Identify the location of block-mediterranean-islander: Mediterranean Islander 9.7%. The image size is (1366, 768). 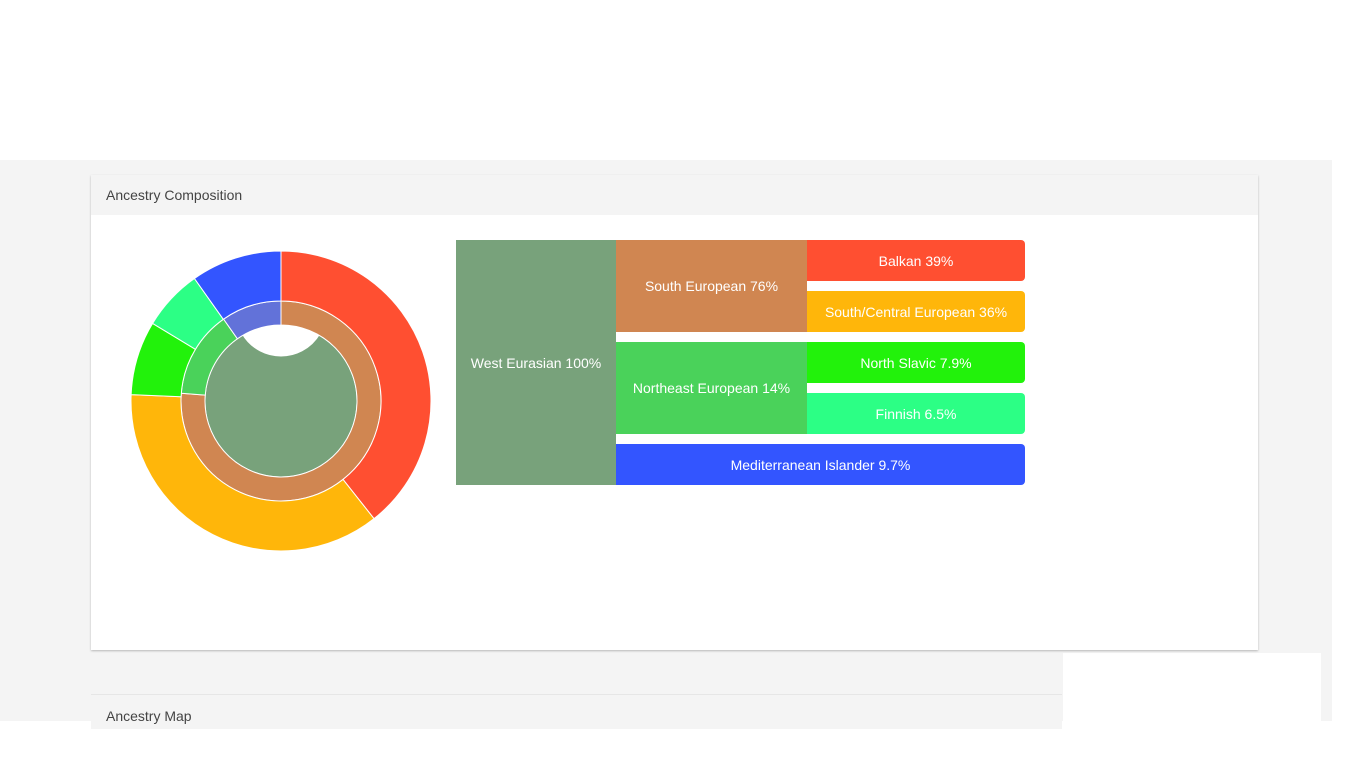
(820, 464).